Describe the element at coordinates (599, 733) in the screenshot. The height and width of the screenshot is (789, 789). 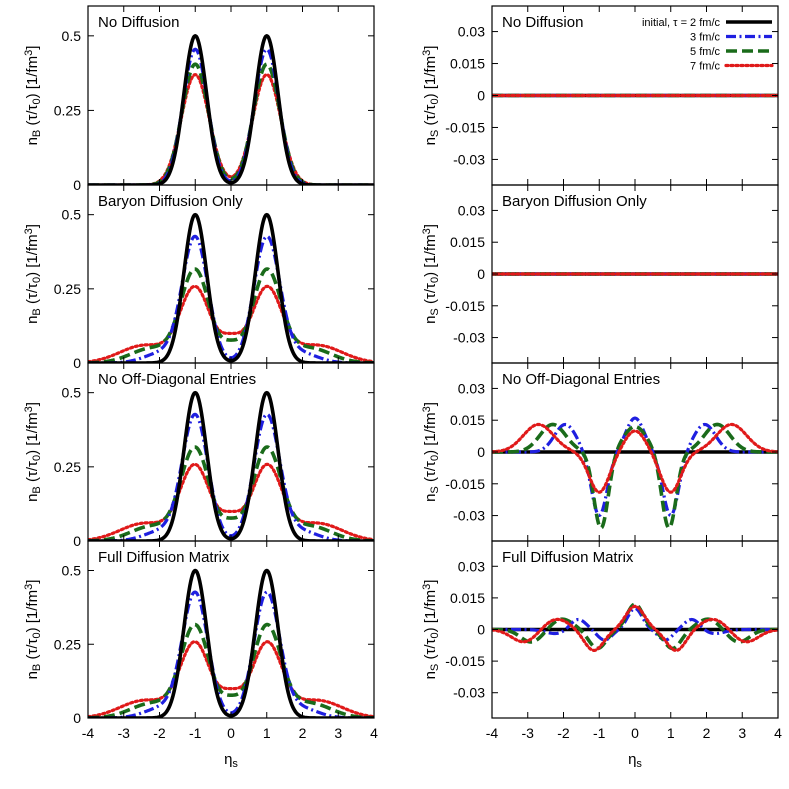
I see `x-tick-label: -1` at that location.